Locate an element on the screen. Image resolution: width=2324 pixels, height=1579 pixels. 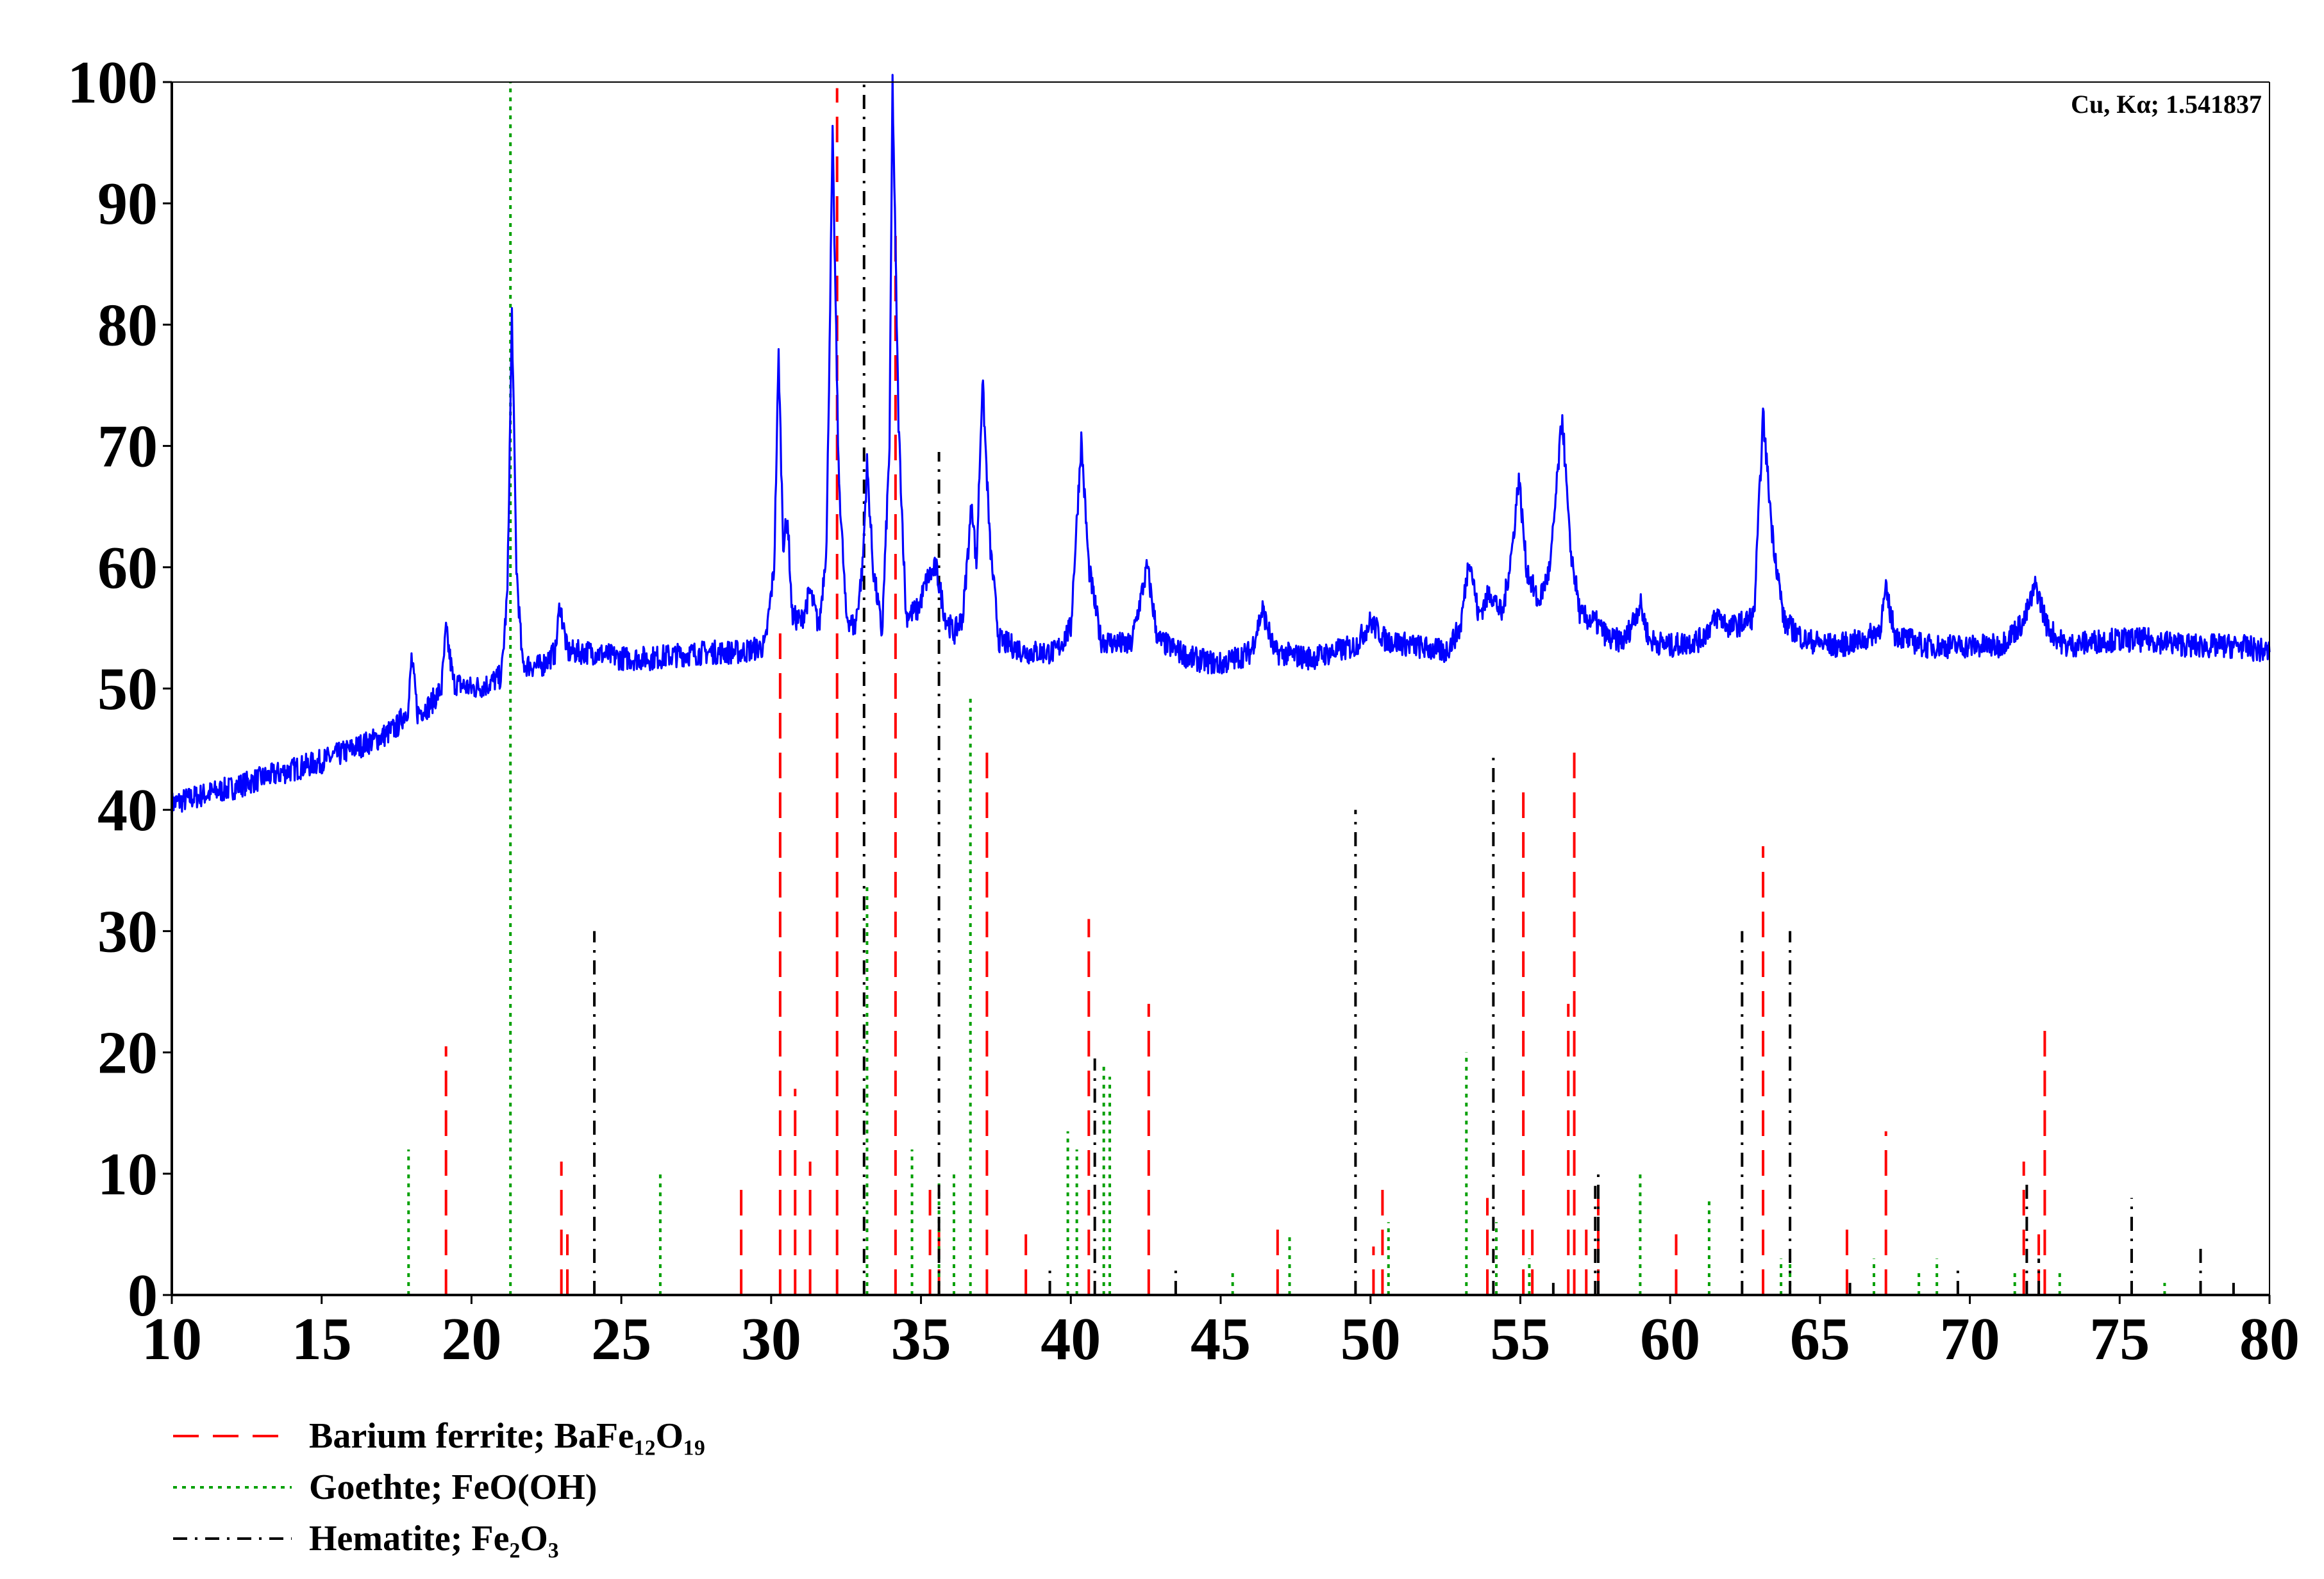
x-tick-label: 45 is located at coordinates (1221, 1339).